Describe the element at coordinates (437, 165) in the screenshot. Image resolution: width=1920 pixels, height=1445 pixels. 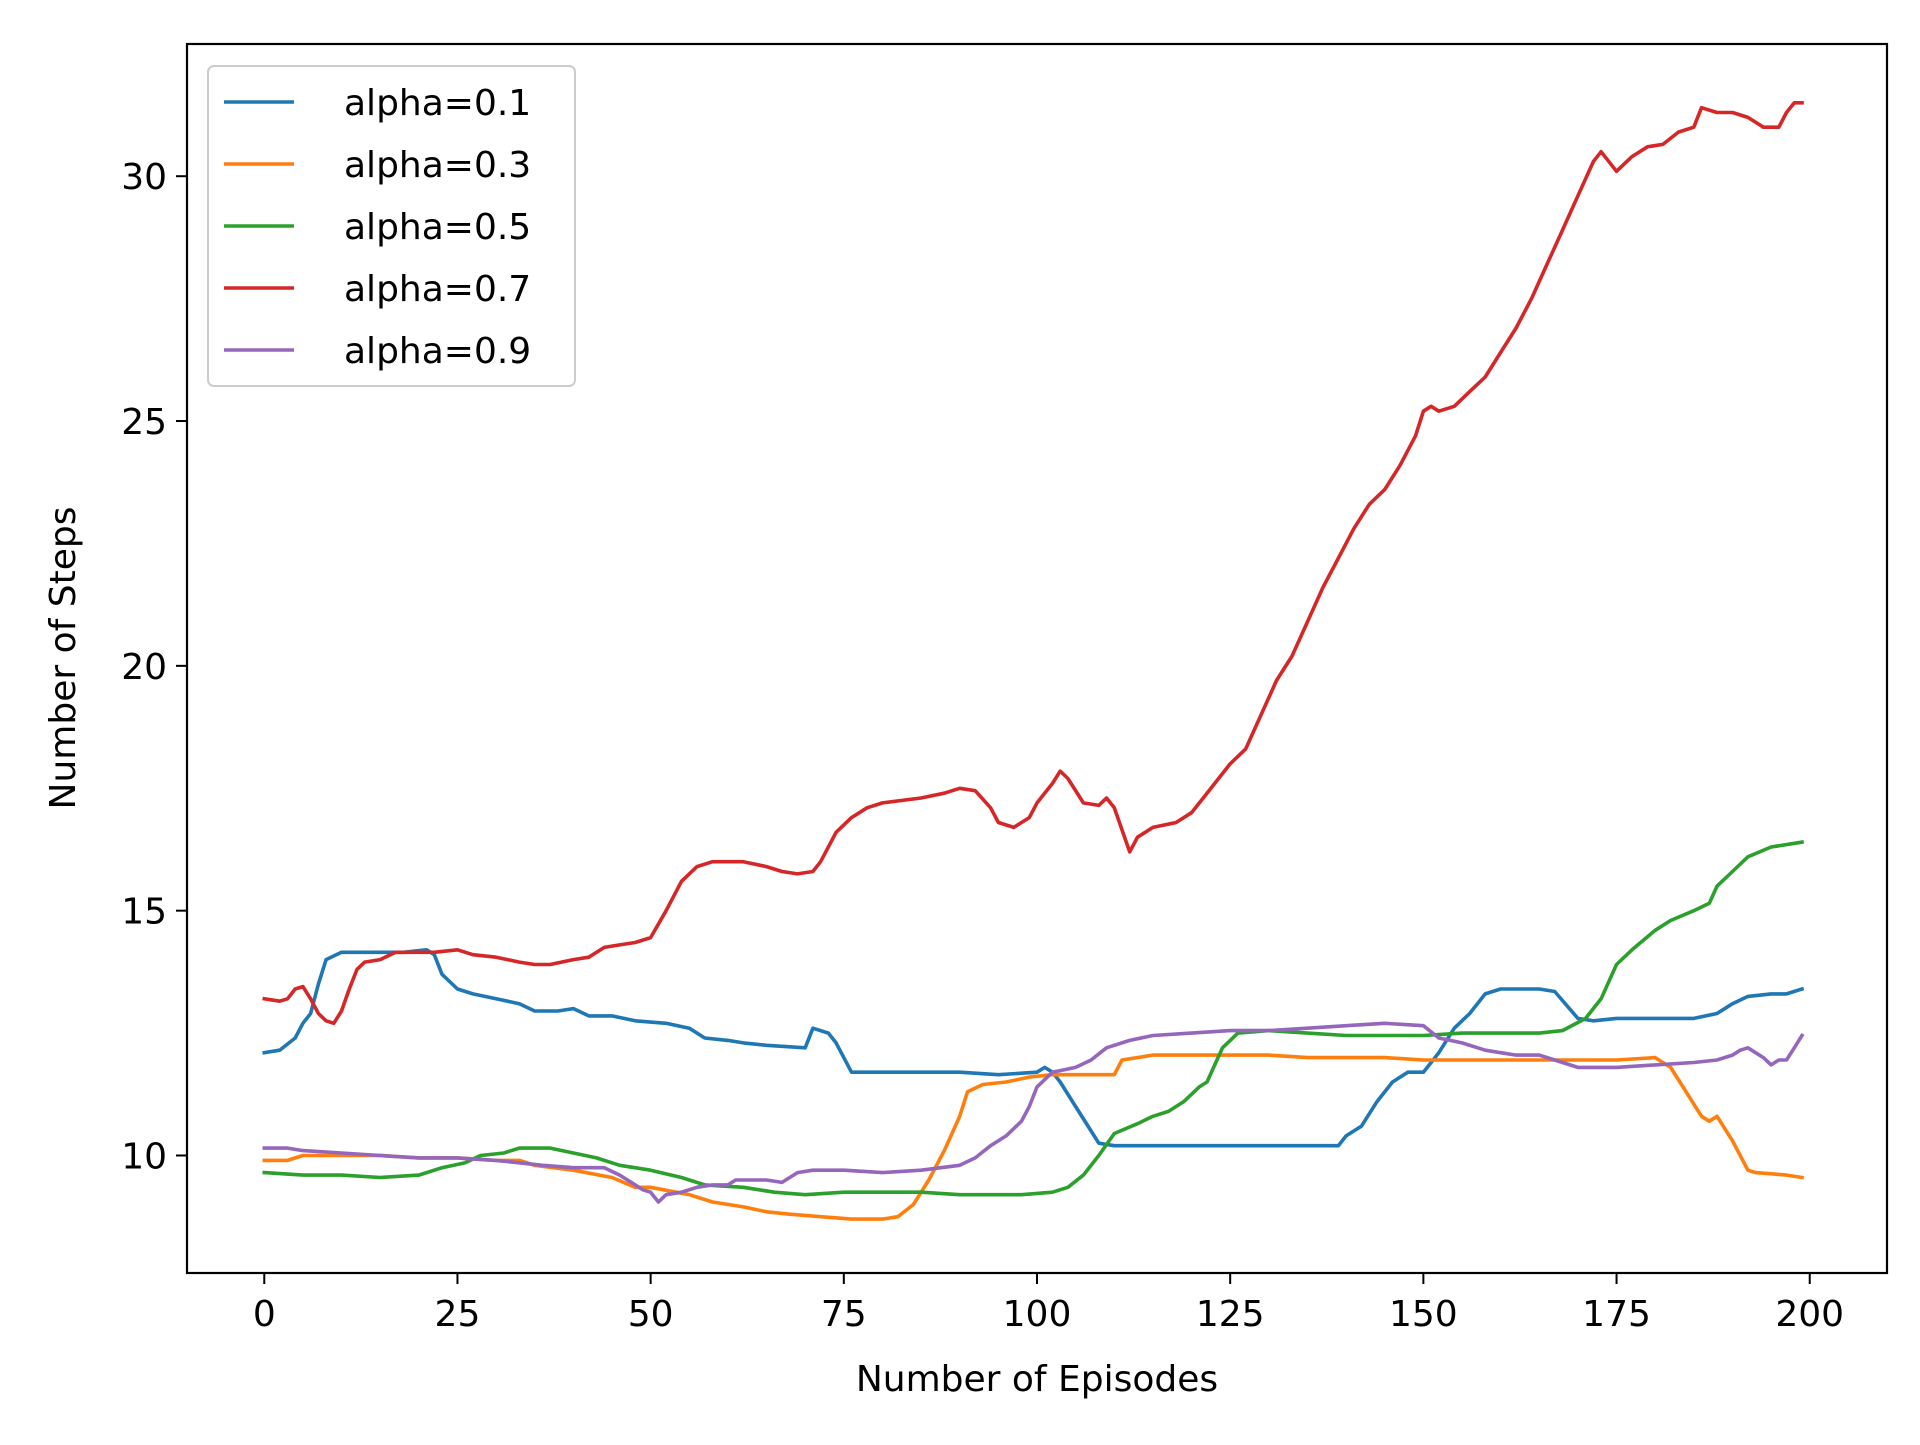
I see `legend-label: alpha=0.3` at that location.